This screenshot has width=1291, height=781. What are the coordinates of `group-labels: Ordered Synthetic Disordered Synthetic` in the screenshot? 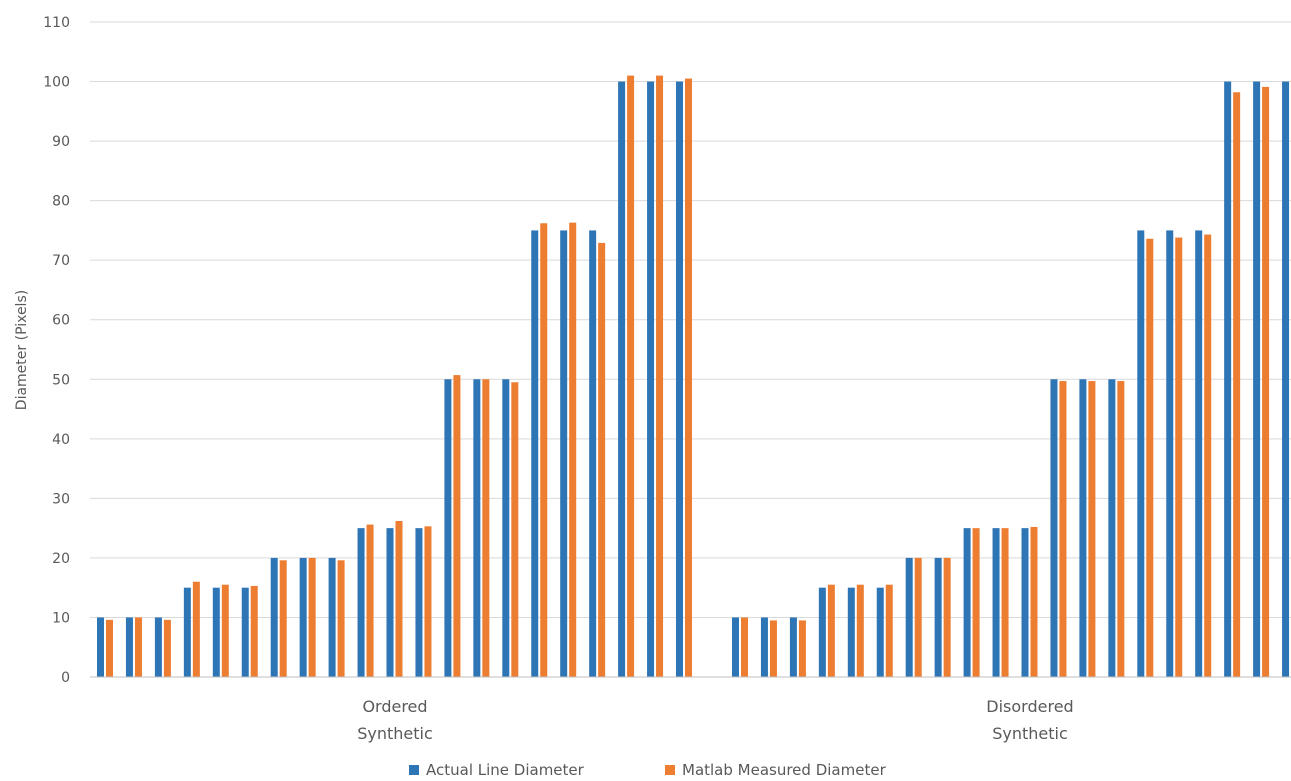 It's located at (715, 720).